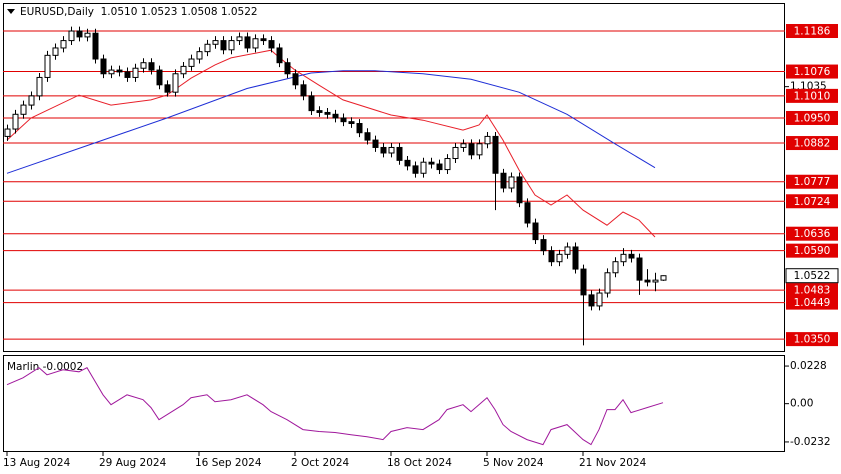 Image resolution: width=841 pixels, height=474 pixels. What do you see at coordinates (812, 182) in the screenshot?
I see `level-label: 1.0777` at bounding box center [812, 182].